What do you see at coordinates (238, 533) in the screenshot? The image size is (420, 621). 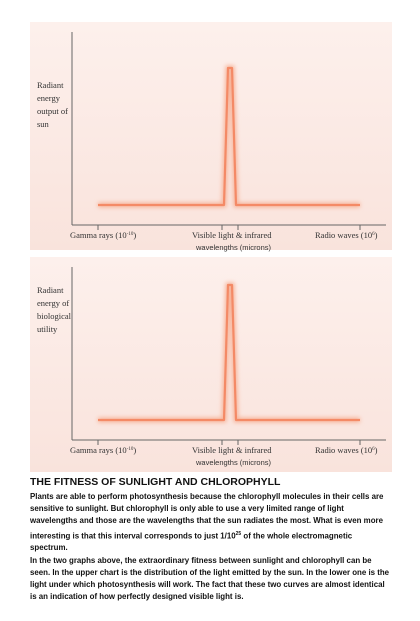 I see `superscript: 25` at bounding box center [238, 533].